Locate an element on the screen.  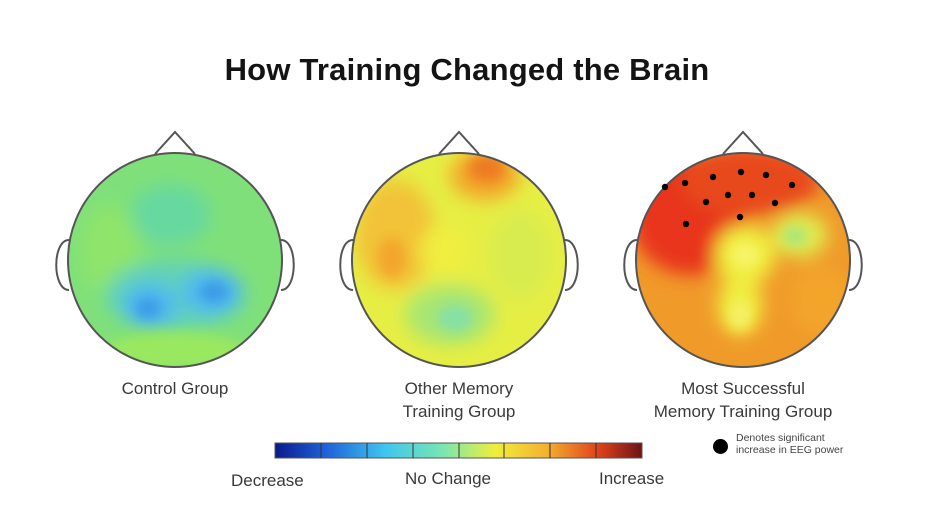
map-label-most-successful-group: Most Successful Memory Training Group is located at coordinates (743, 400).